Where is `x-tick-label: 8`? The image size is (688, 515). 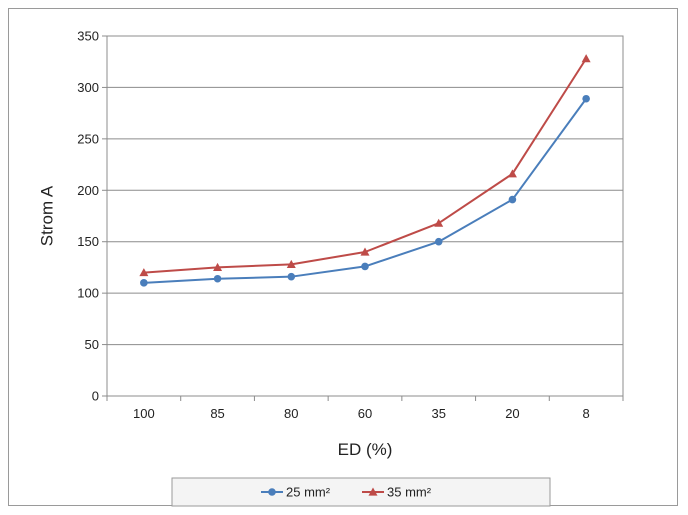
x-tick-label: 8 is located at coordinates (586, 413).